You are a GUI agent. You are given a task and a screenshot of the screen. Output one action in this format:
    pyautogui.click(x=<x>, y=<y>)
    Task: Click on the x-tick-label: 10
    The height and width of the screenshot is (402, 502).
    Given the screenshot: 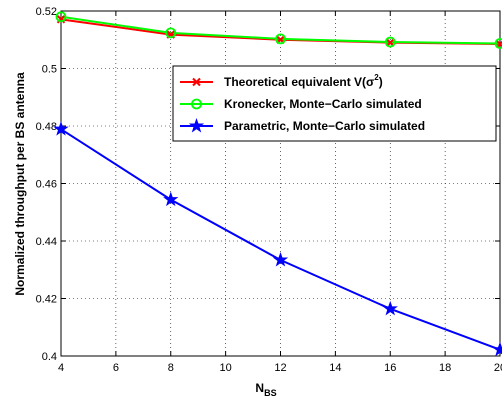 What is the action you would take?
    pyautogui.click(x=226, y=368)
    